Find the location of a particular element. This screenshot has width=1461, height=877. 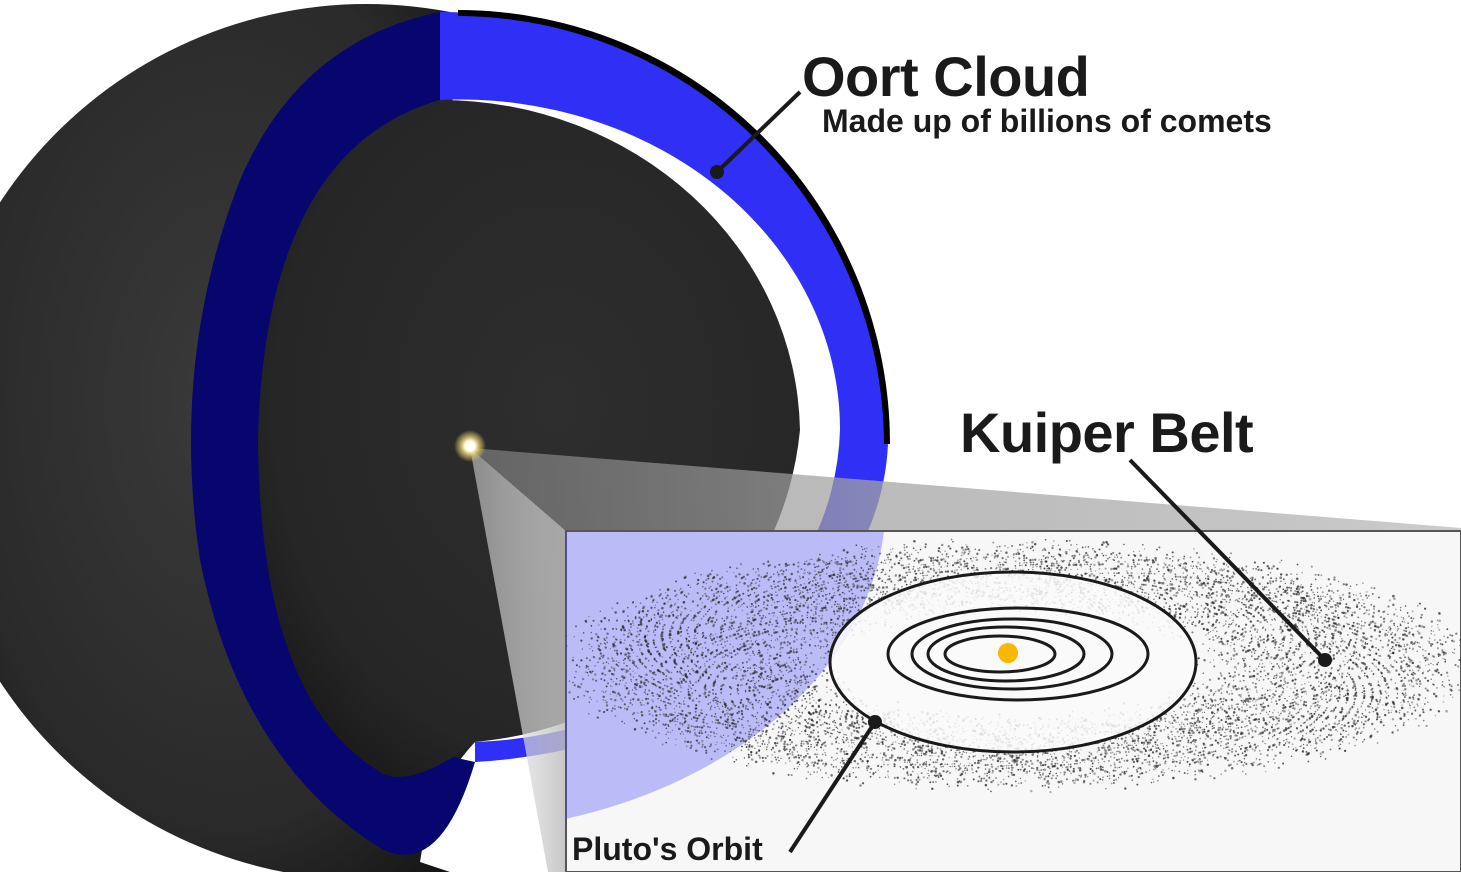

pluto-leader-dot is located at coordinates (875, 722).